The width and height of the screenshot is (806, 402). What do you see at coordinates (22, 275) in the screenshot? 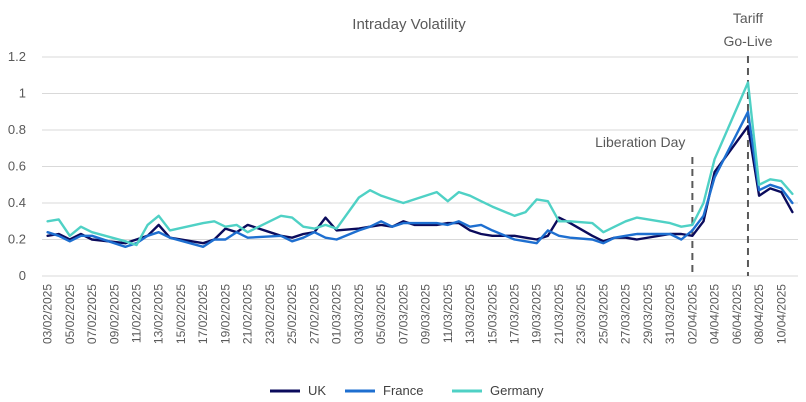
I see `y-tick-label: 0` at bounding box center [22, 275].